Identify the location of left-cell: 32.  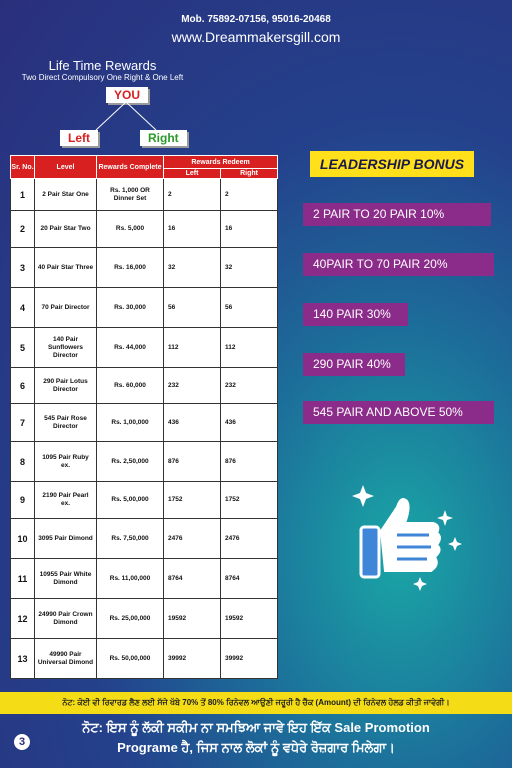
(192, 267).